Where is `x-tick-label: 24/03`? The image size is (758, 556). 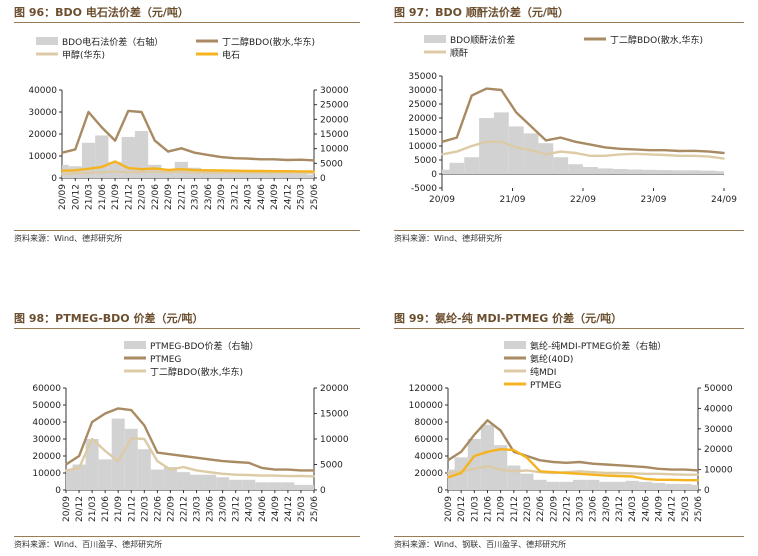
x-tick-label: 24/03 is located at coordinates (633, 509).